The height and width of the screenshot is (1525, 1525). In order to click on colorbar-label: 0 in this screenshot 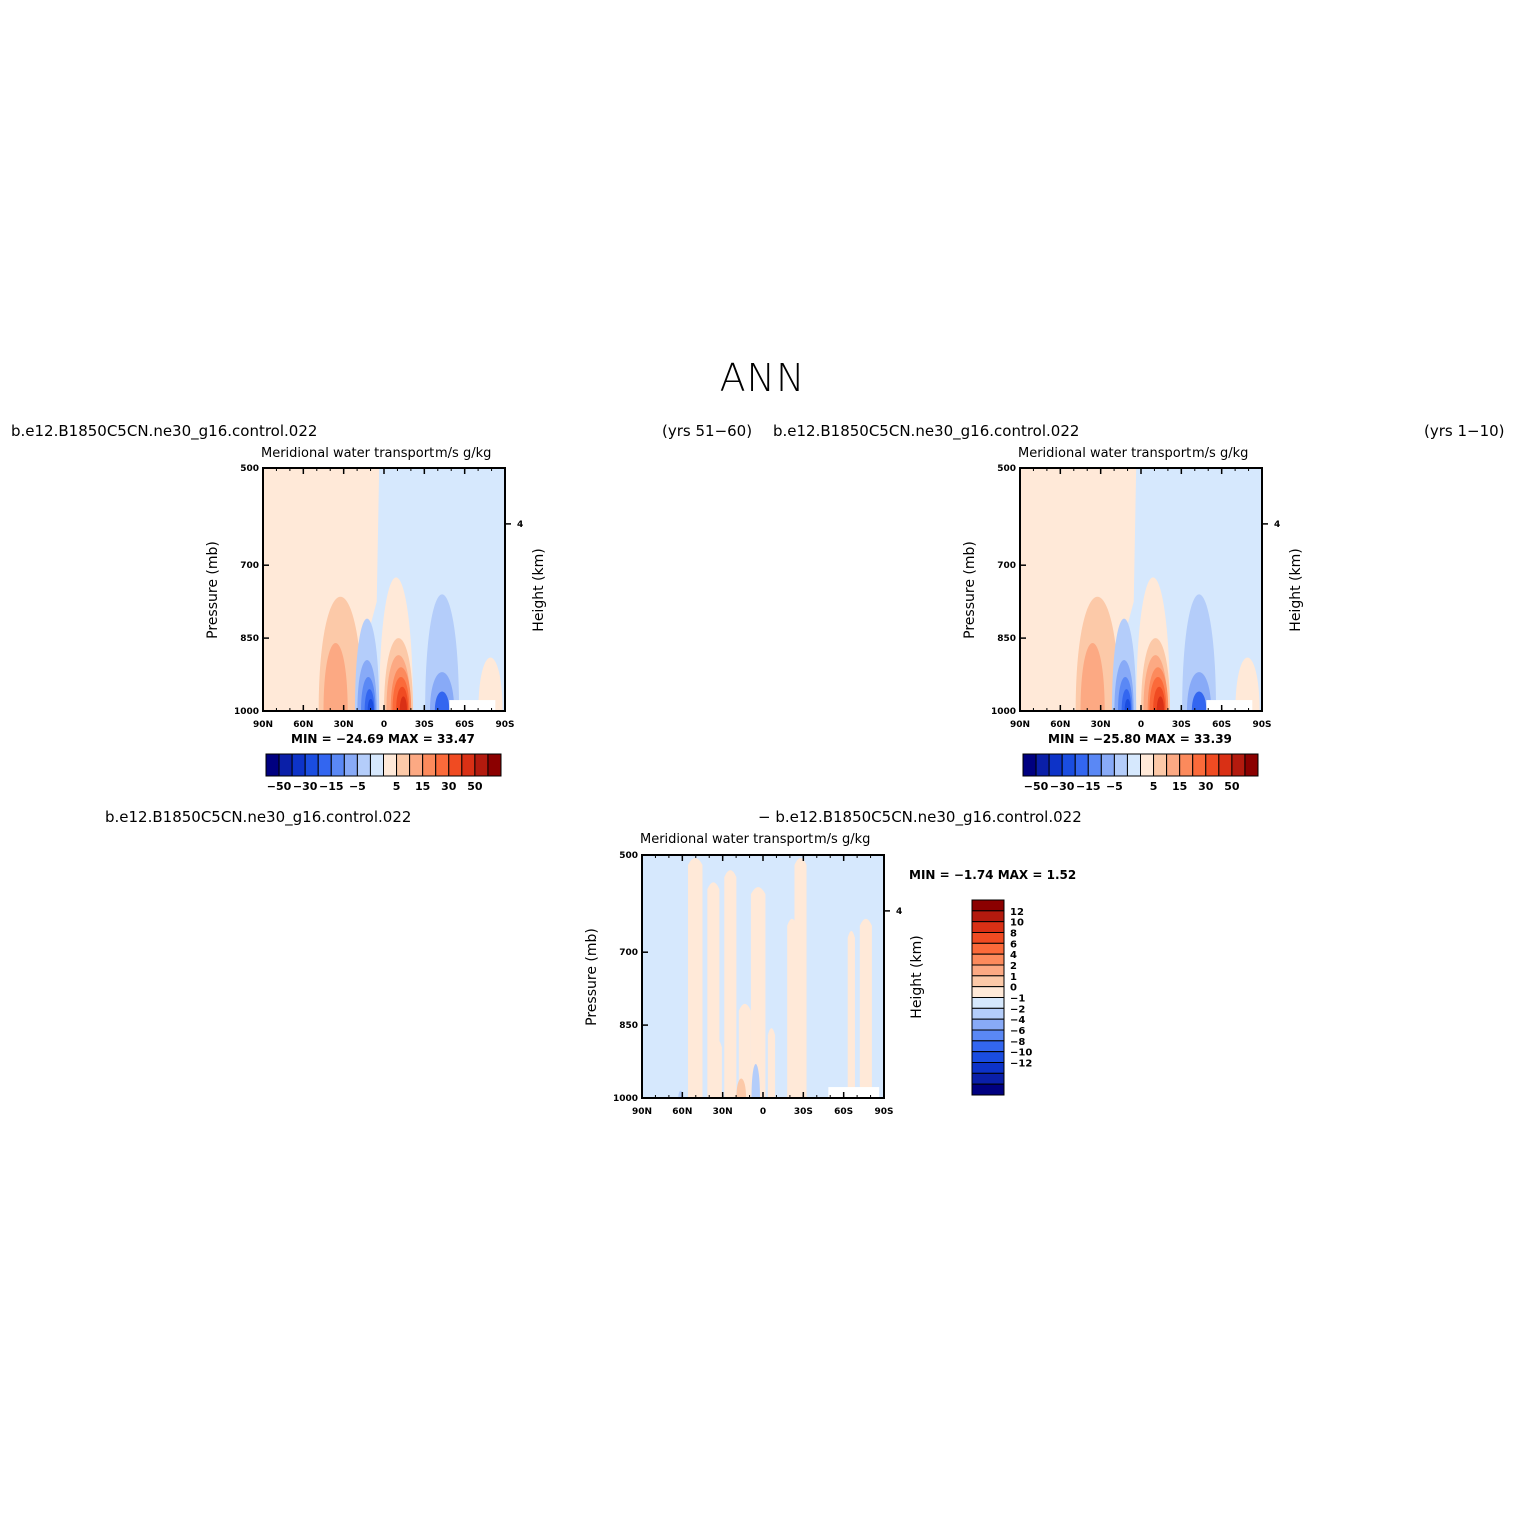, I will do `click(1013, 988)`.